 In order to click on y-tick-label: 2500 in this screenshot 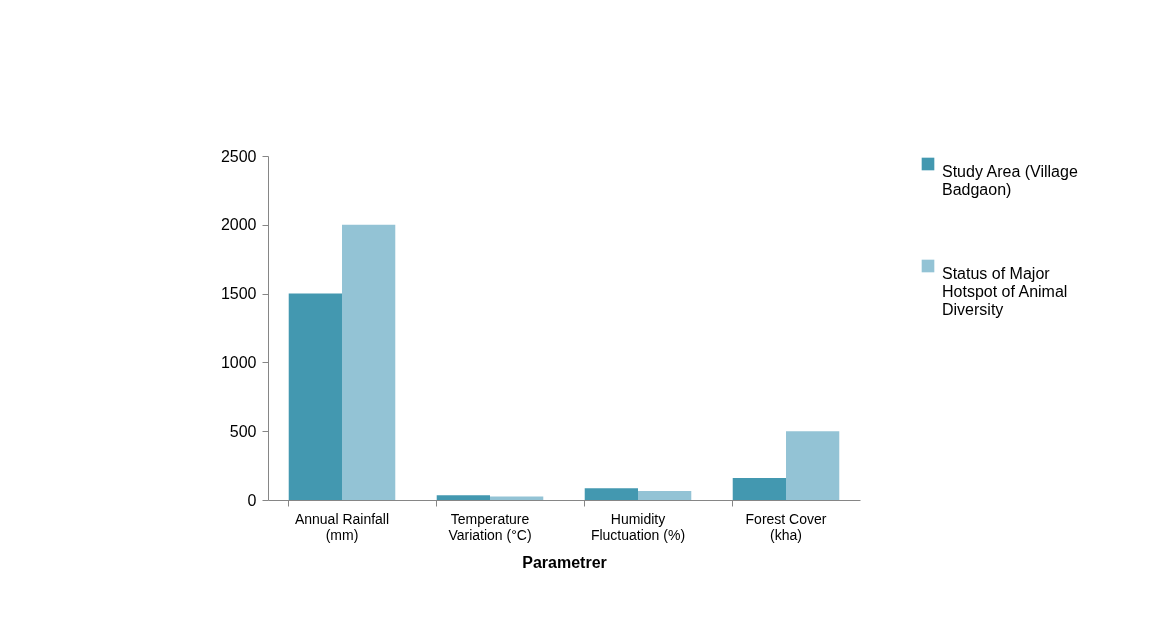, I will do `click(238, 156)`.